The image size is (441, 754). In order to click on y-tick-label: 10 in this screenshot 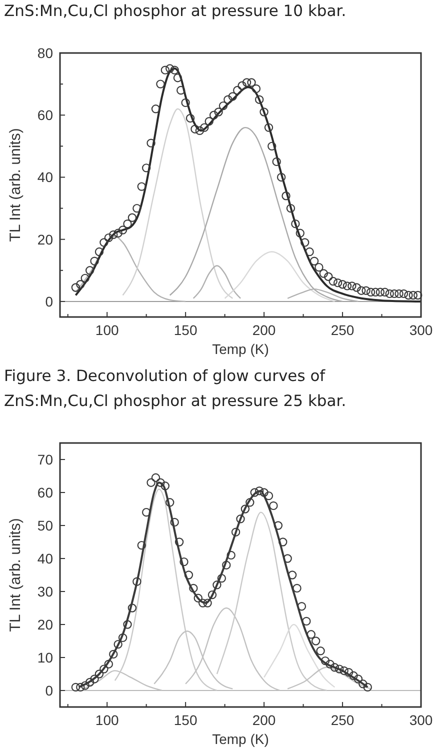, I will do `click(45, 658)`.